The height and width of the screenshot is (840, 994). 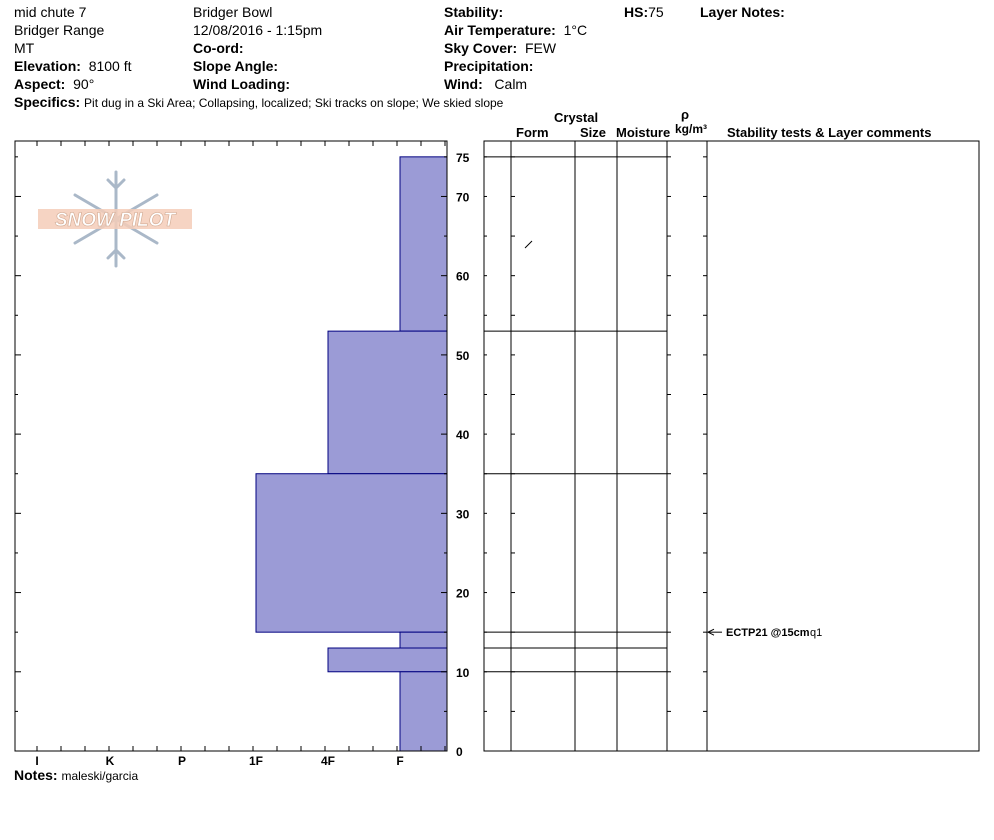 I want to click on stability: Stability:, so click(x=473, y=12).